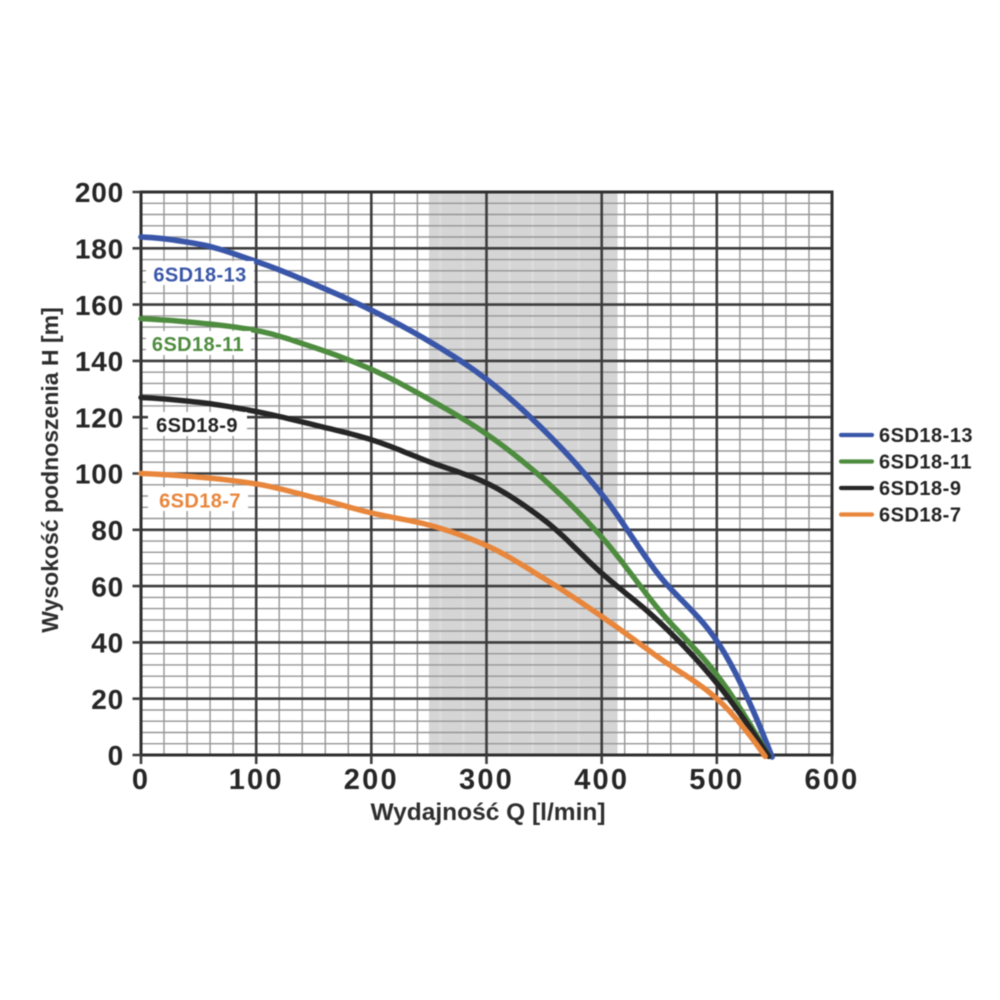  Describe the element at coordinates (107, 643) in the screenshot. I see `svg-text: 40` at that location.